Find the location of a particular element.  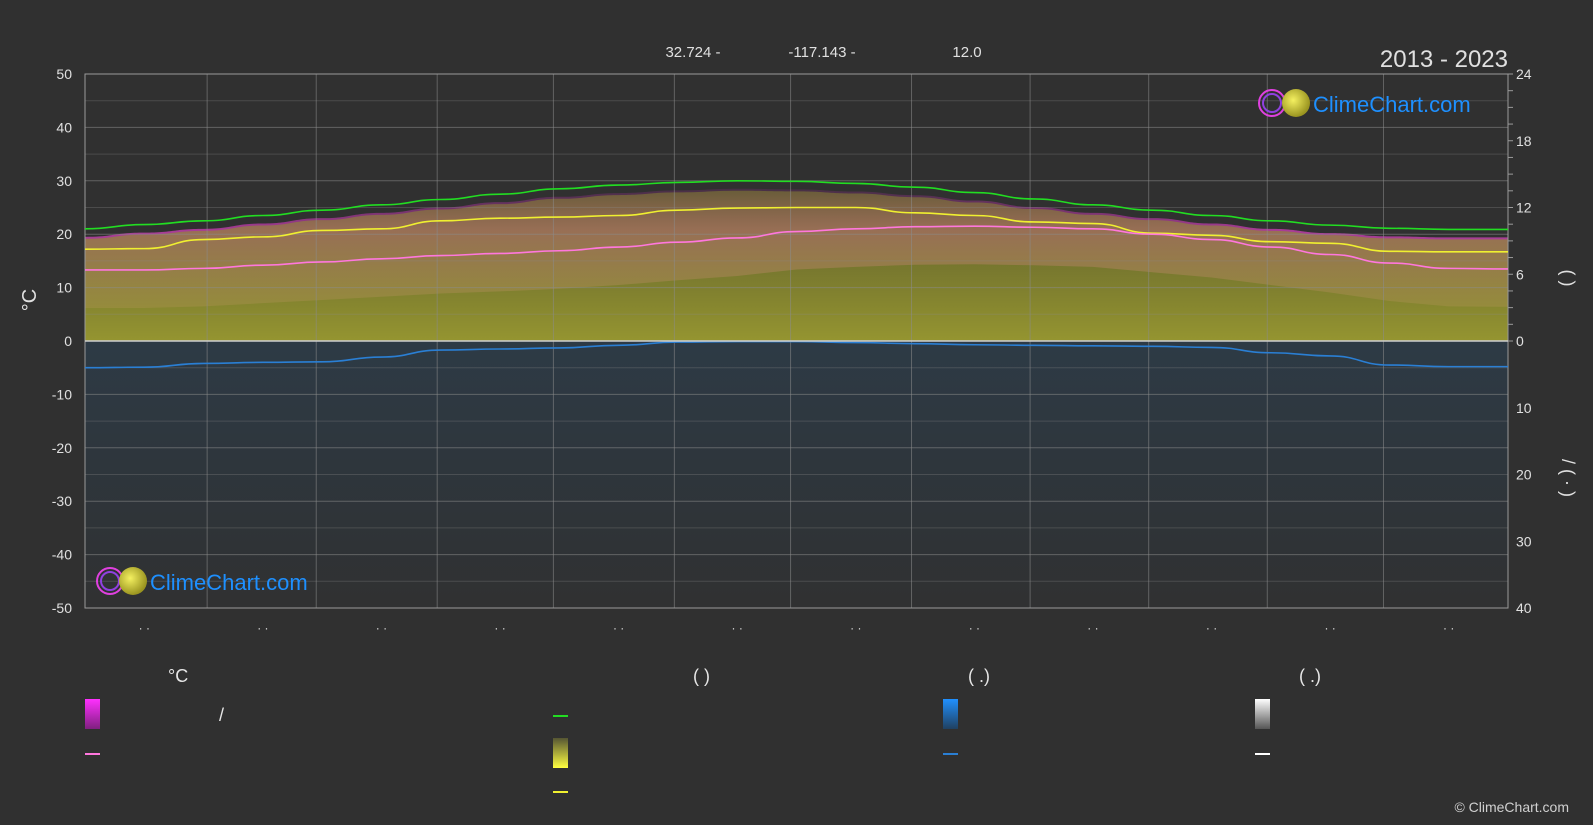

y-right-tick-label: 20 is located at coordinates (1524, 475).